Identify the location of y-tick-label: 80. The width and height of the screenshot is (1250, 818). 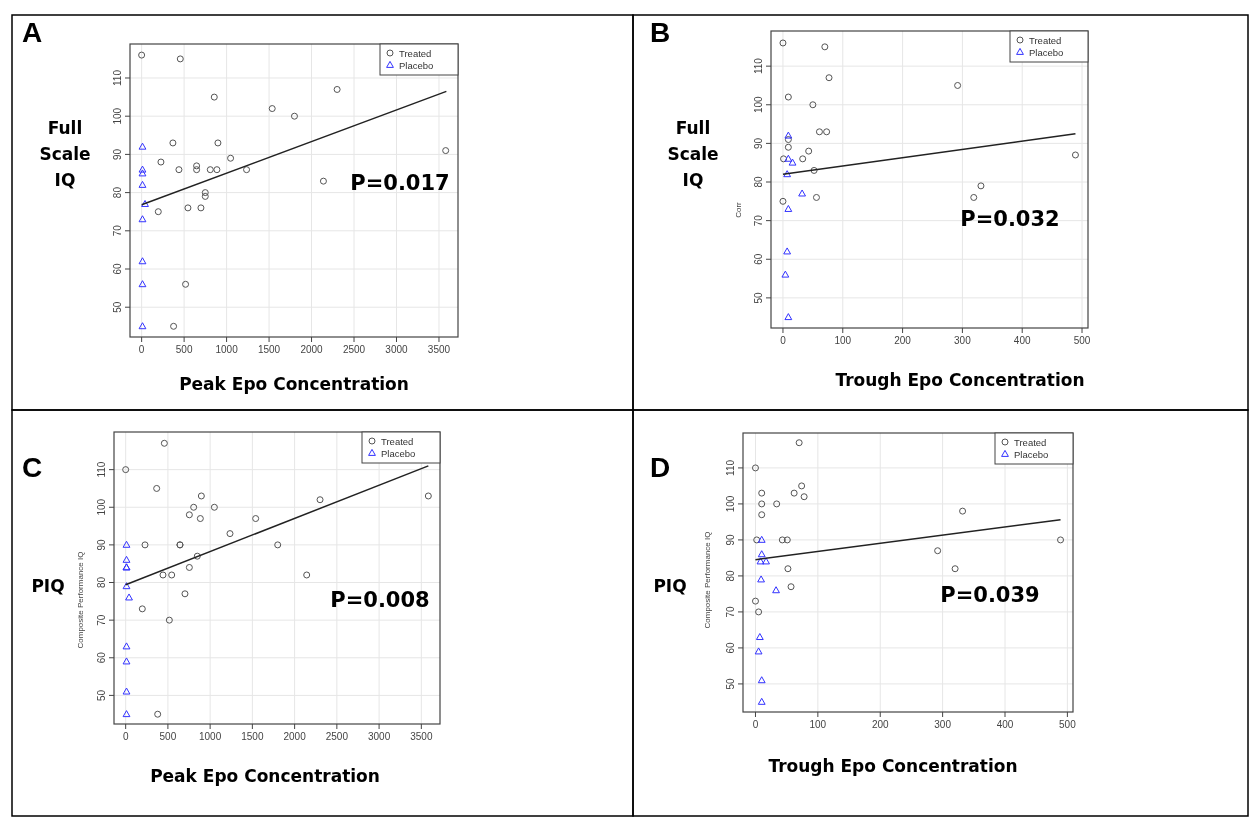
(730, 575).